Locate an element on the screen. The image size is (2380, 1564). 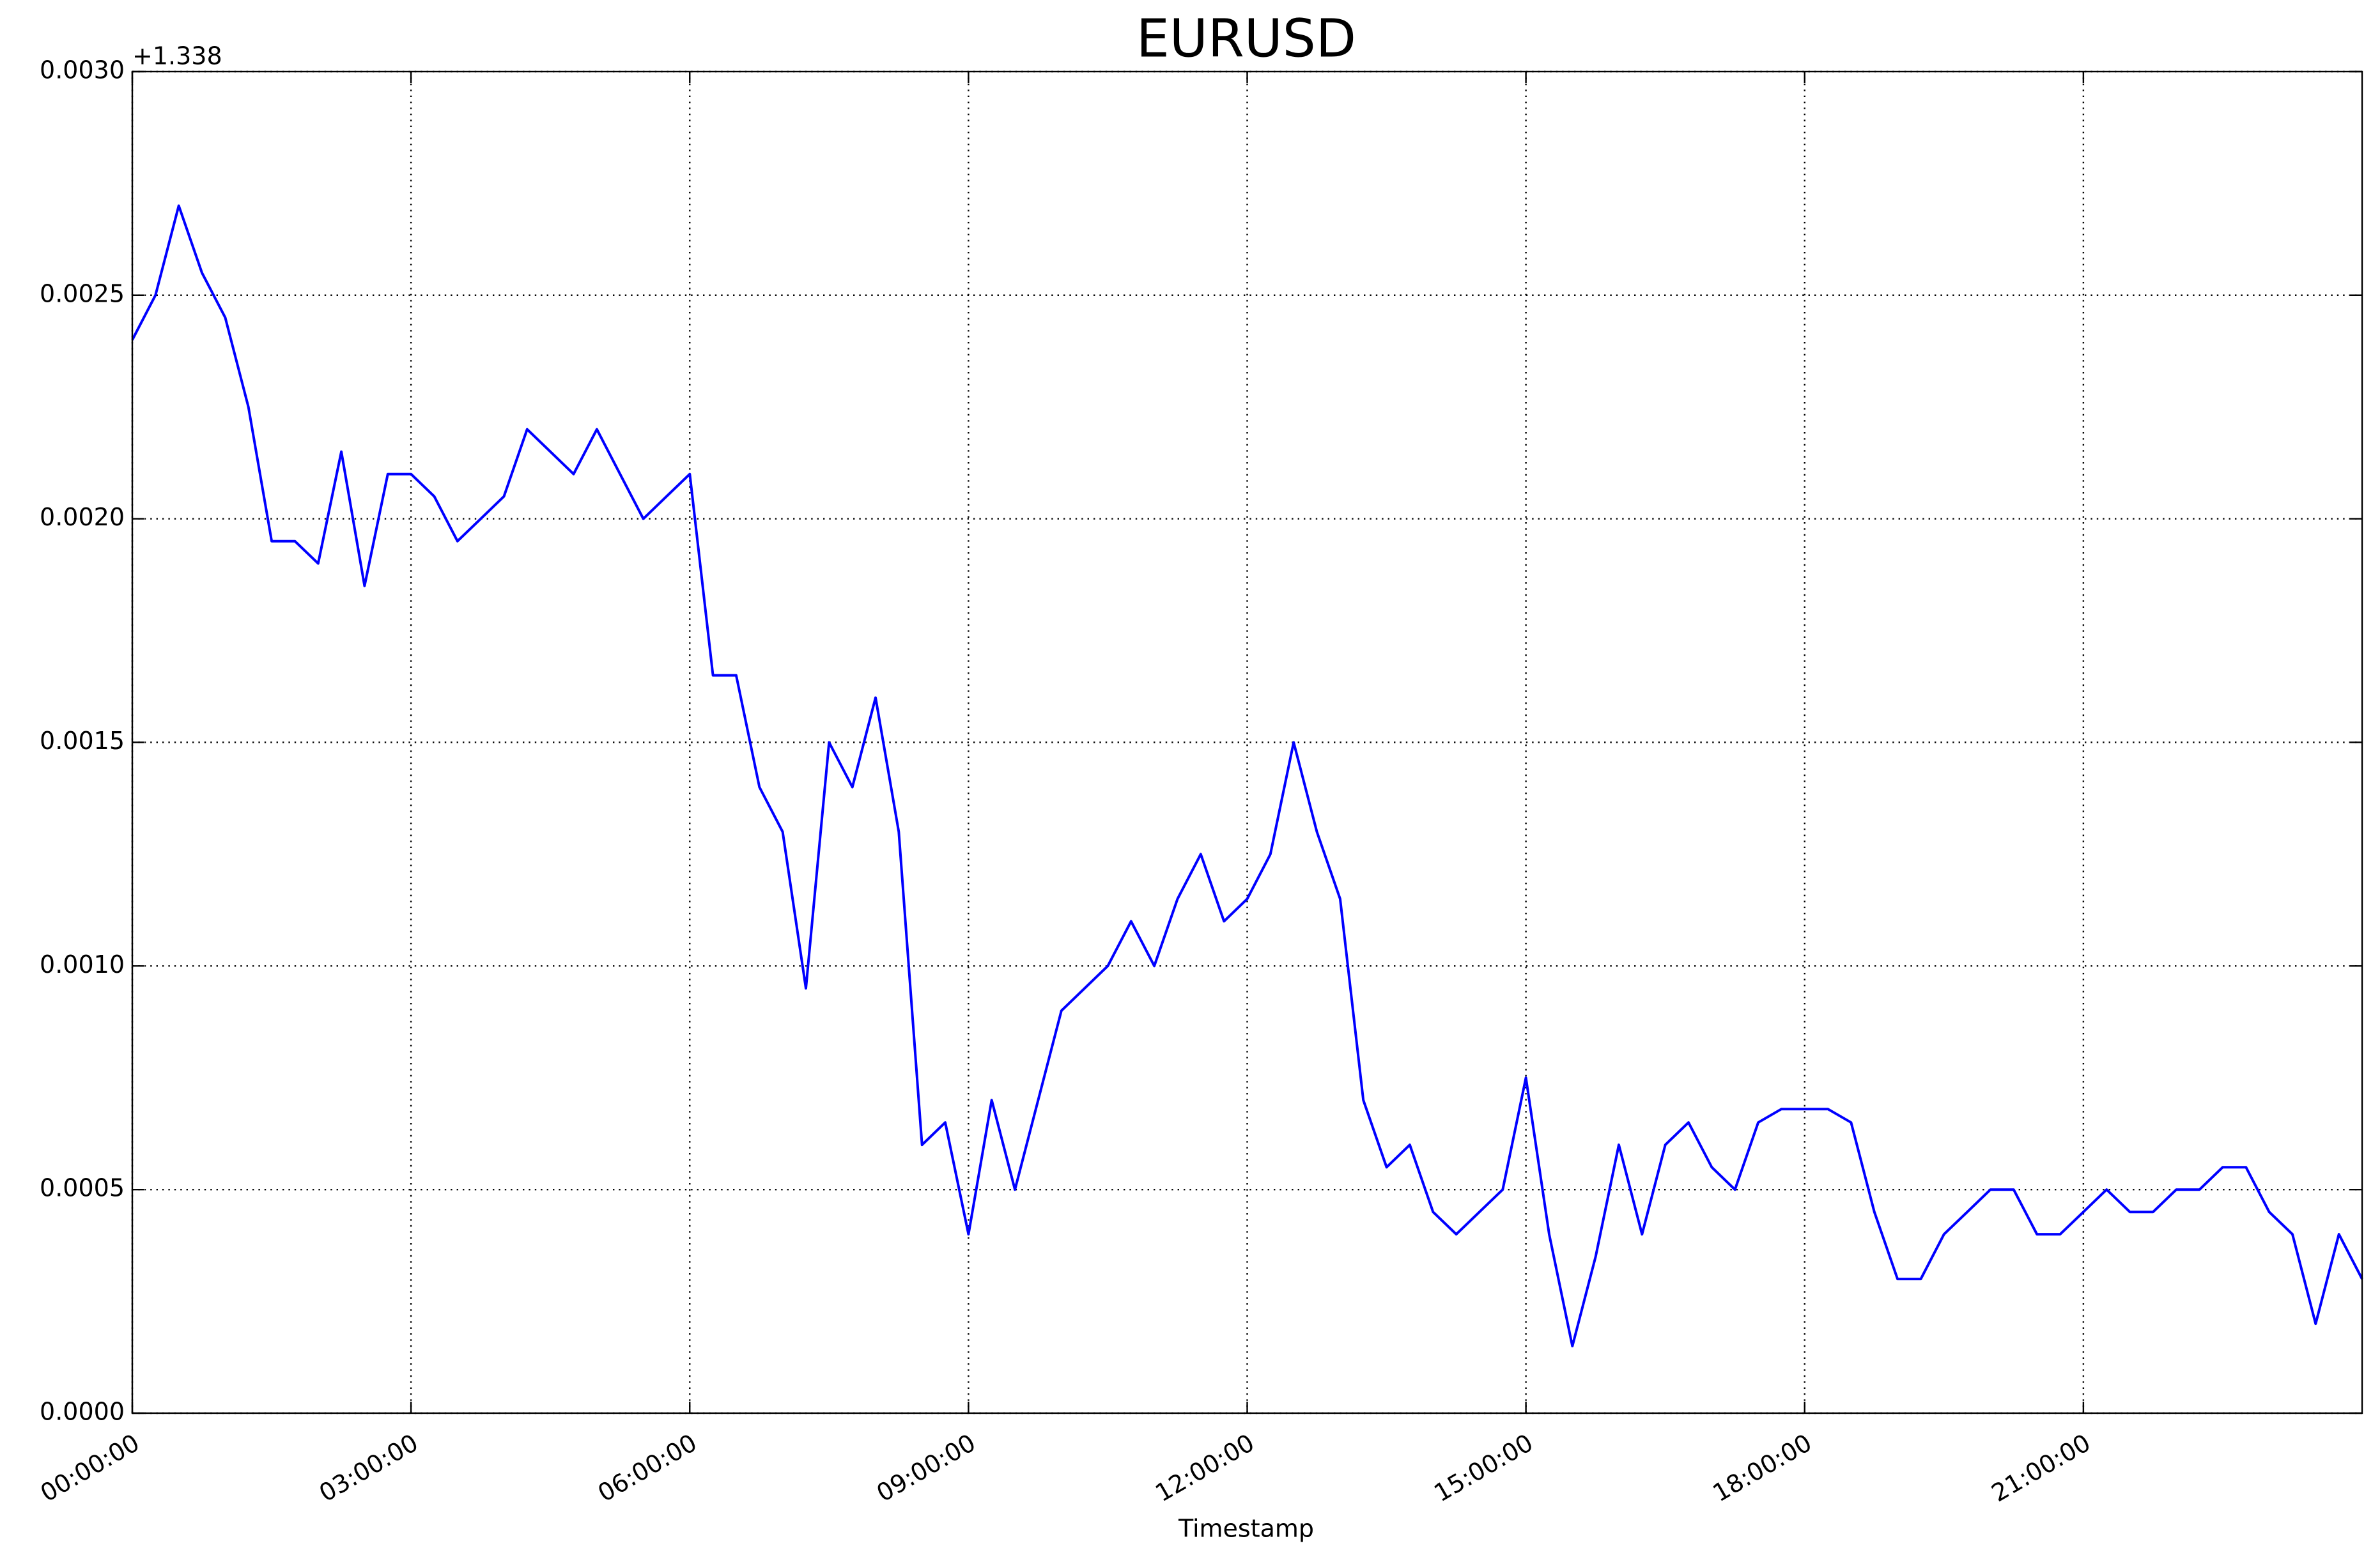
x-tick-label: 03:00:00 is located at coordinates (369, 1468).